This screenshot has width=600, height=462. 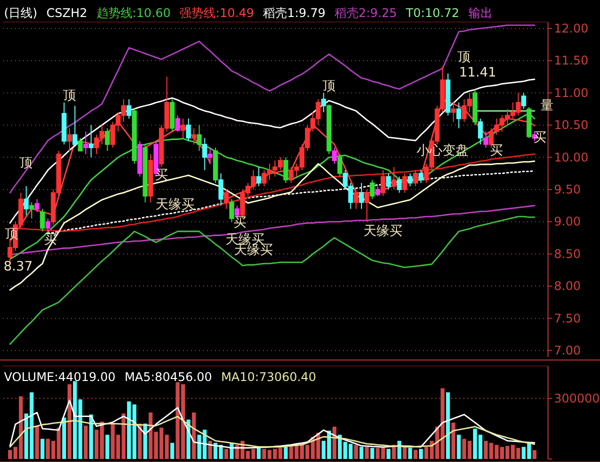 I want to click on text: 输出, so click(x=480, y=13).